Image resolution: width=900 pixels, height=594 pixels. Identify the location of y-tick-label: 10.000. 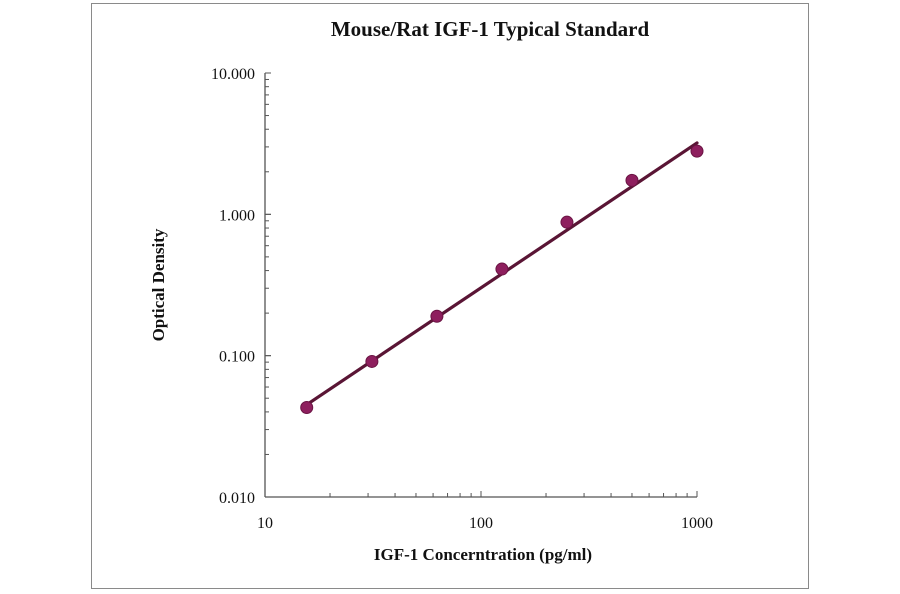
(233, 74).